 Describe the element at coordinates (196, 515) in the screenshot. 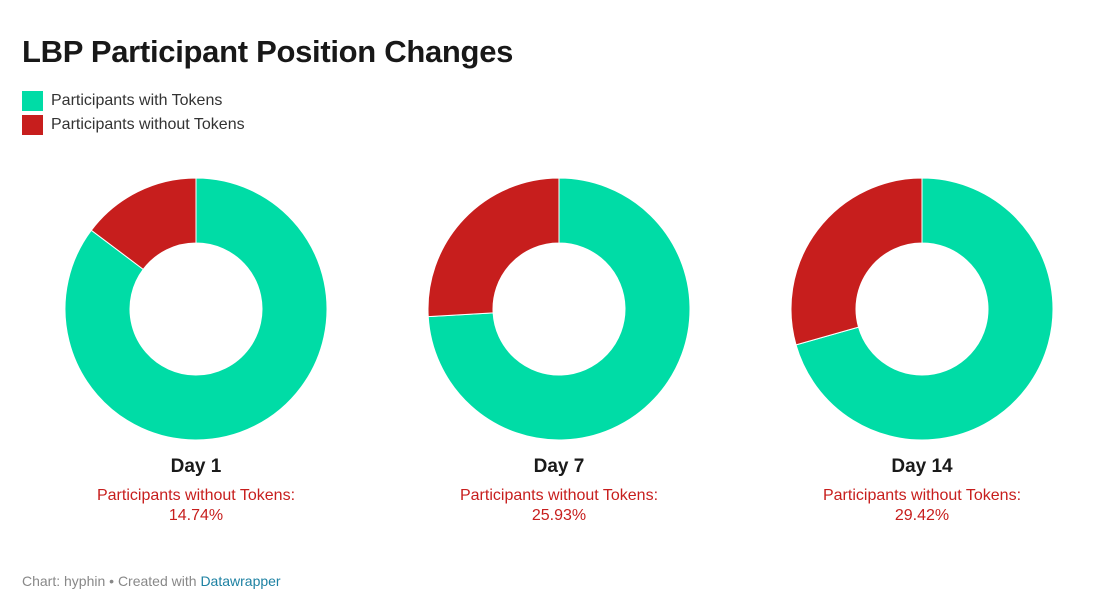

I see `caption-value: 14.74%` at that location.